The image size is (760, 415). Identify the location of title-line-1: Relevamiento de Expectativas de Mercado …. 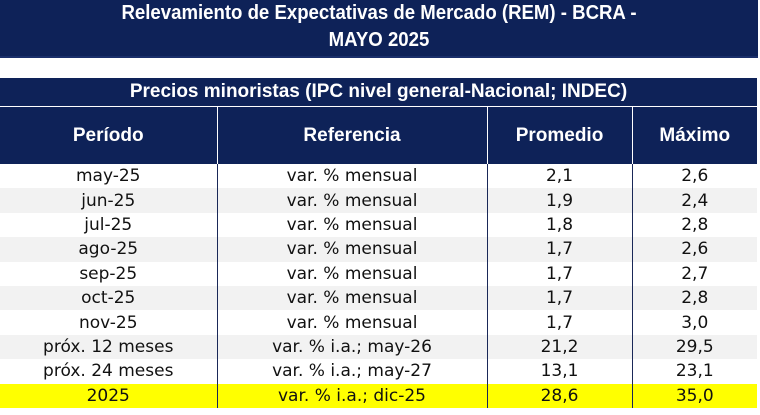
(379, 13).